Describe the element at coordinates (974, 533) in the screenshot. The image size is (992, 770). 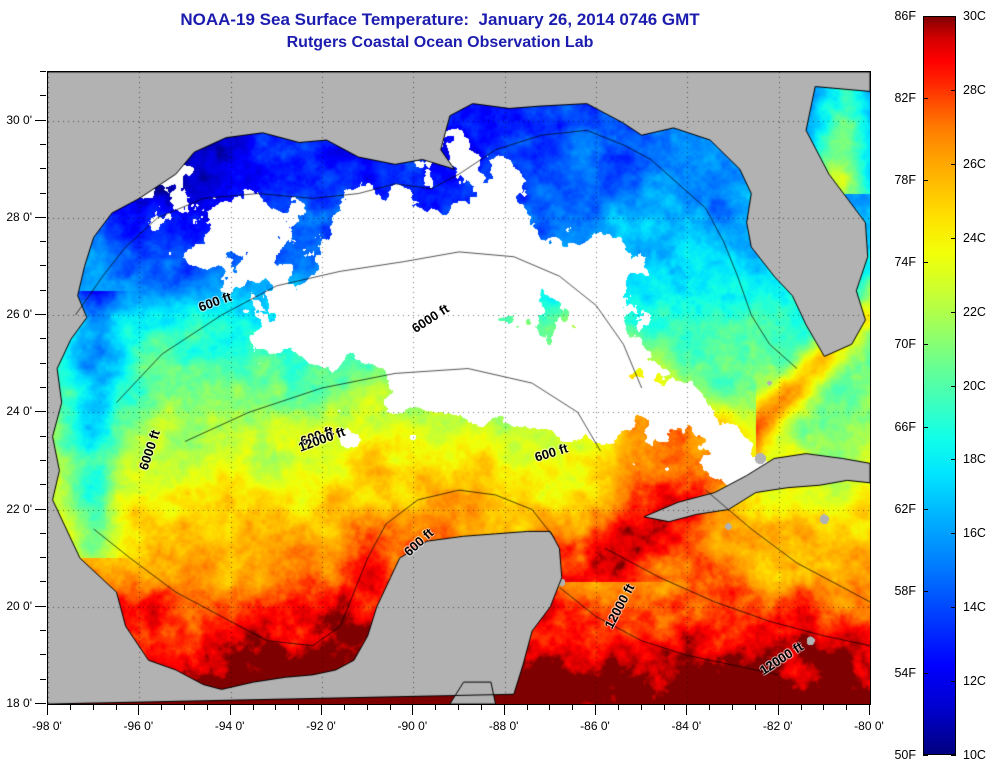
I see `colorbar-label-c: 16C` at that location.